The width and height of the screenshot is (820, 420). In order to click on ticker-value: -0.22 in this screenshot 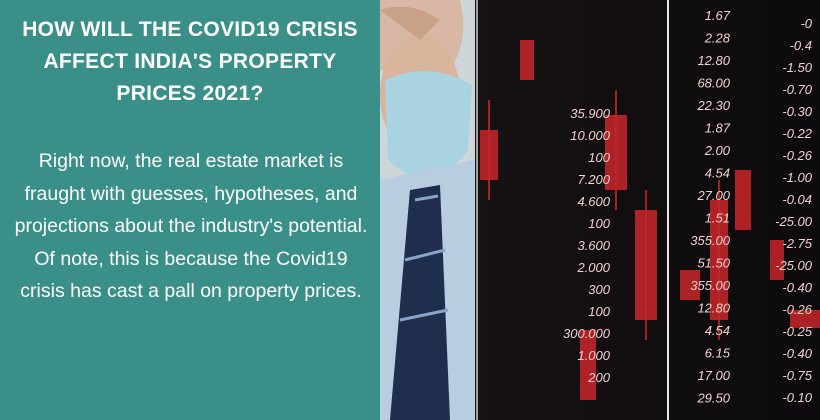, I will do `click(797, 133)`.